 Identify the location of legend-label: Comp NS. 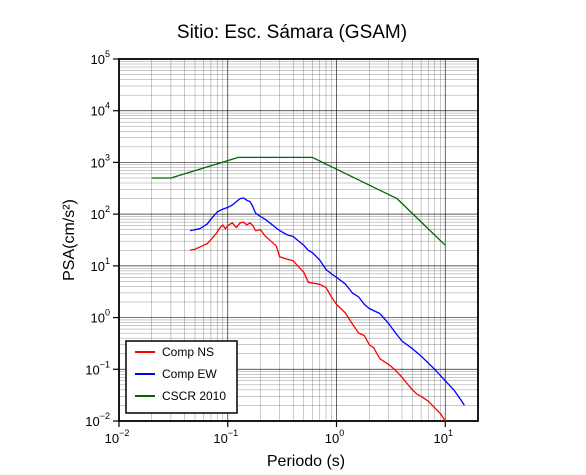
(188, 352).